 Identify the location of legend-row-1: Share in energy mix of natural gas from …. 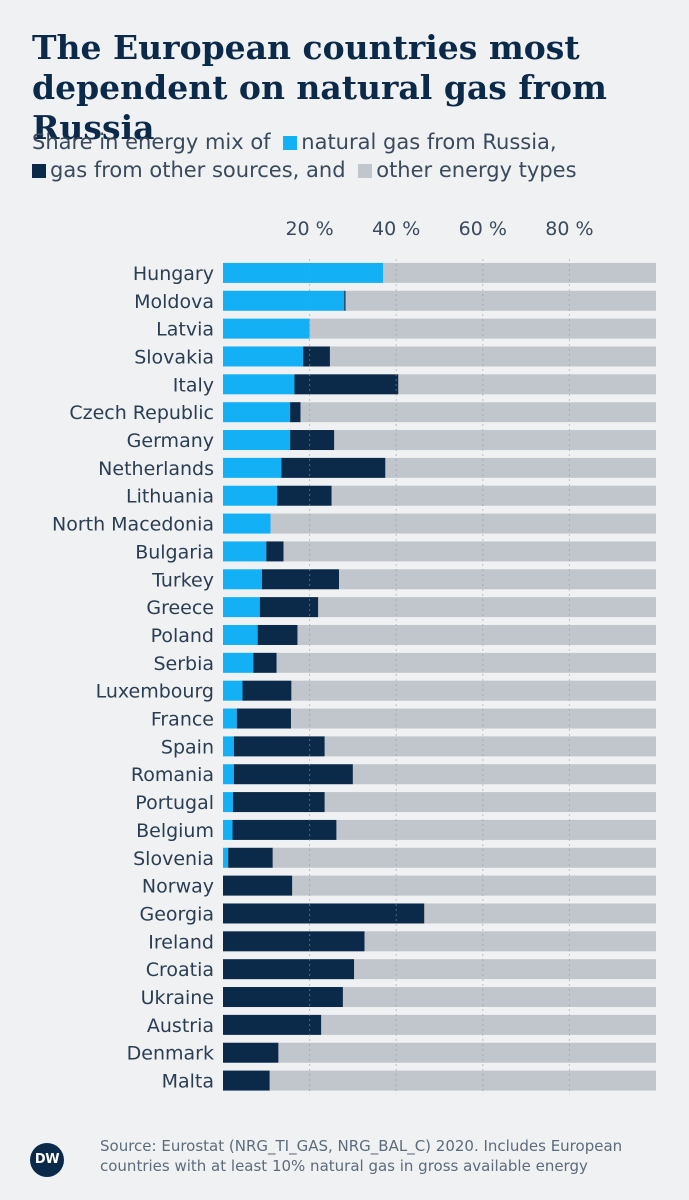
(352, 142).